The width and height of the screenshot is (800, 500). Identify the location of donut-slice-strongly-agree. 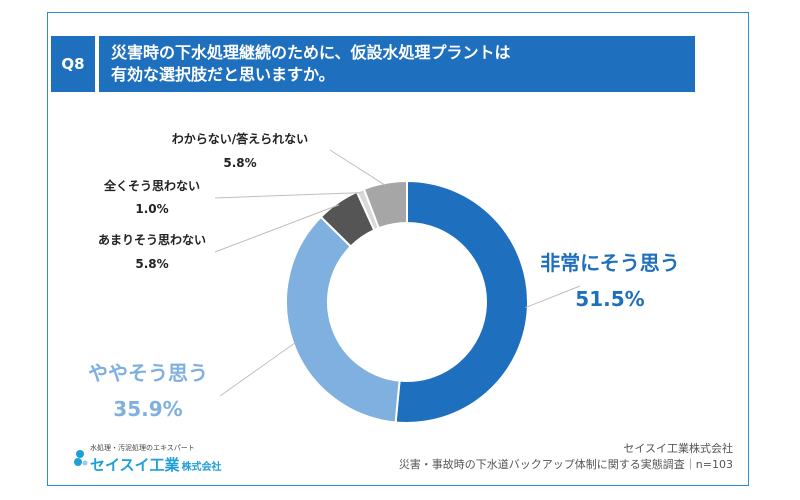
(461, 301).